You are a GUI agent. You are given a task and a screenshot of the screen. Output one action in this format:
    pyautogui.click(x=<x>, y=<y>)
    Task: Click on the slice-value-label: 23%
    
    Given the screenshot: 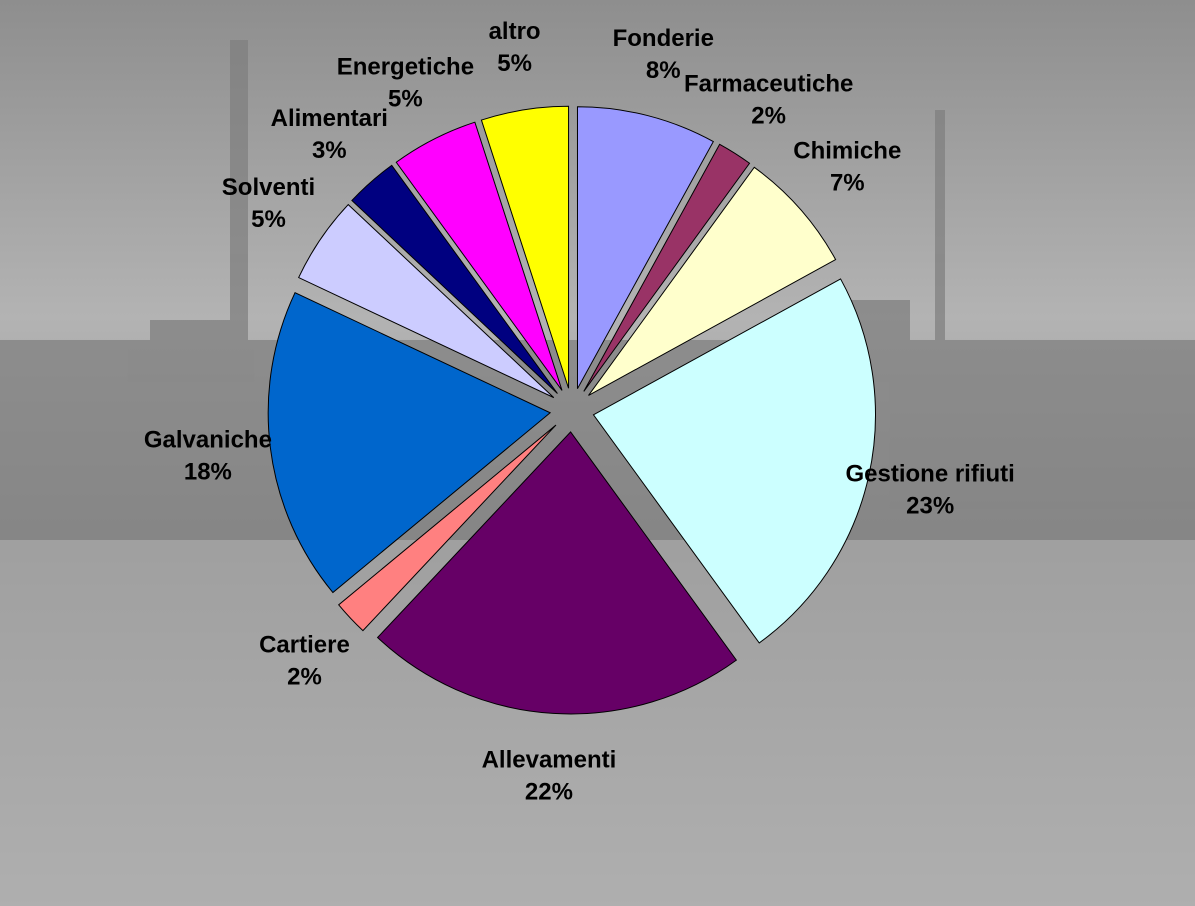 What is the action you would take?
    pyautogui.click(x=930, y=505)
    